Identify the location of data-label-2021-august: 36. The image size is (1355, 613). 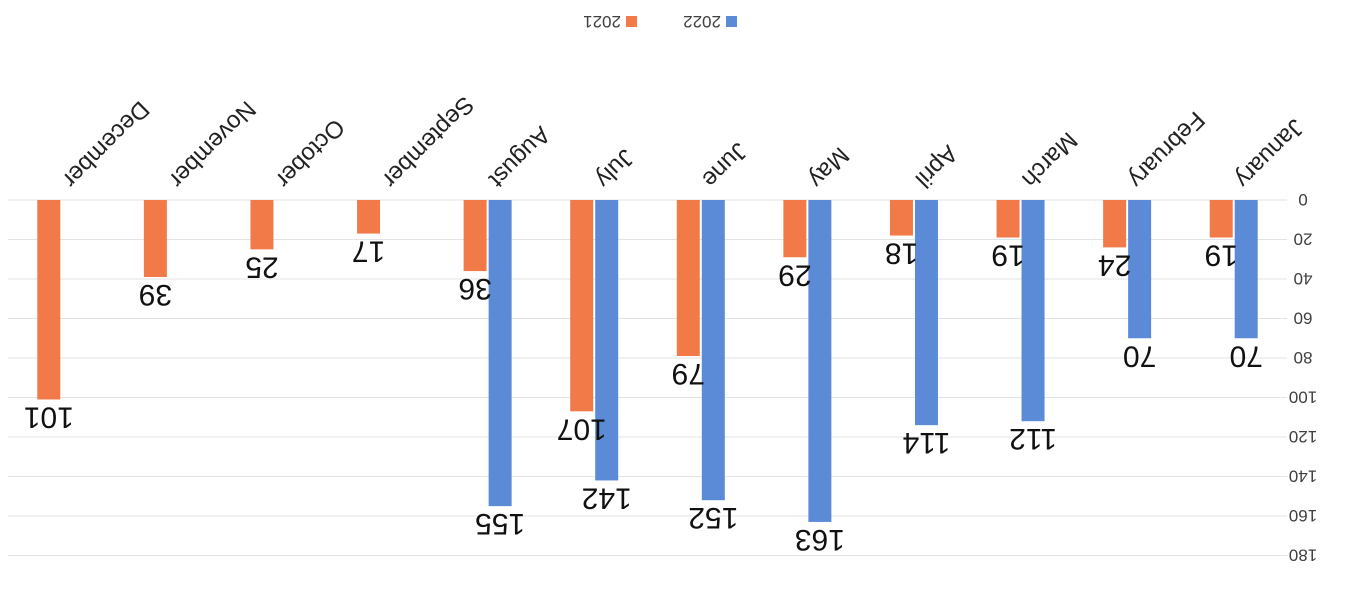
(474, 288).